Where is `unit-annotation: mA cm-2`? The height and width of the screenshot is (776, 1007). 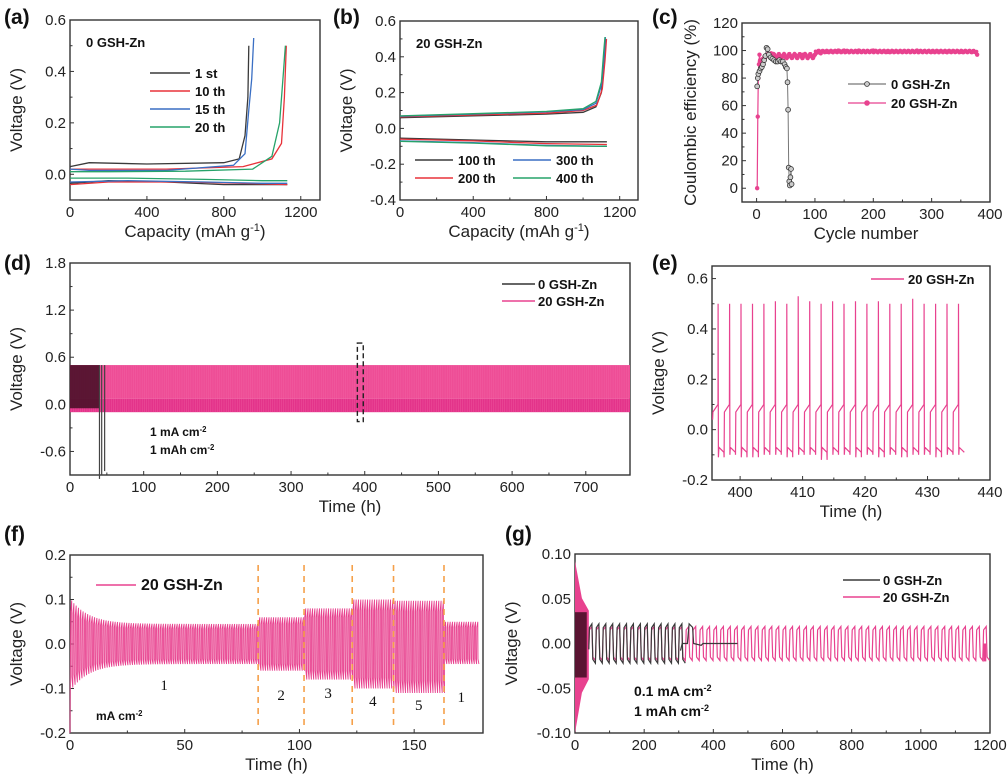
unit-annotation: mA cm-2 is located at coordinates (119, 716).